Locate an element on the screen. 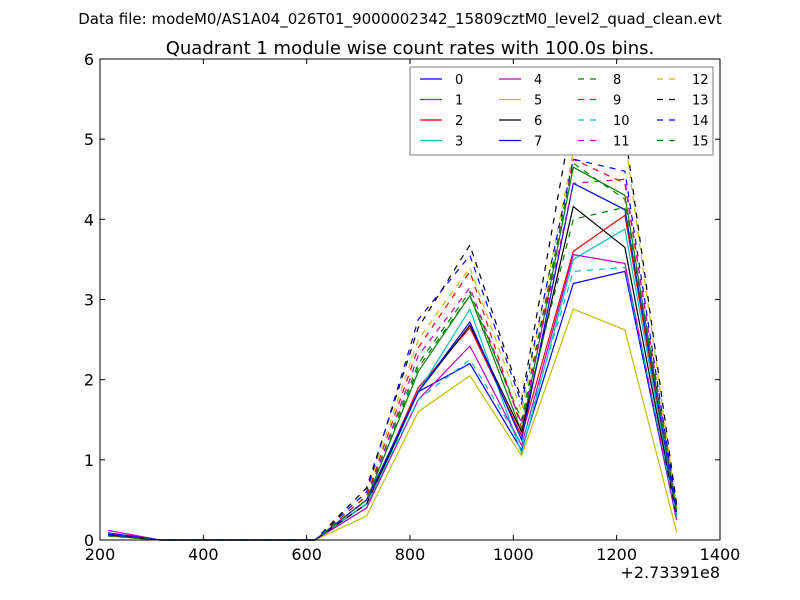 This screenshot has width=800, height=600. legend-label-15: 15 is located at coordinates (700, 142).